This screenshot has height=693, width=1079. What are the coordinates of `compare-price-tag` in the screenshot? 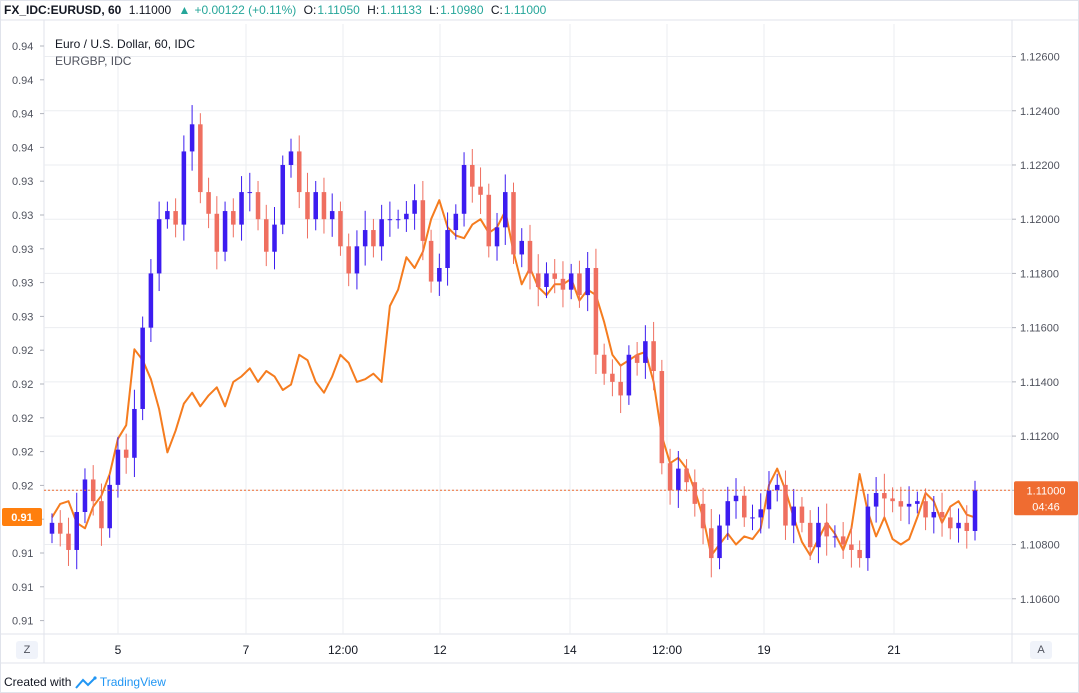 It's located at (22, 517).